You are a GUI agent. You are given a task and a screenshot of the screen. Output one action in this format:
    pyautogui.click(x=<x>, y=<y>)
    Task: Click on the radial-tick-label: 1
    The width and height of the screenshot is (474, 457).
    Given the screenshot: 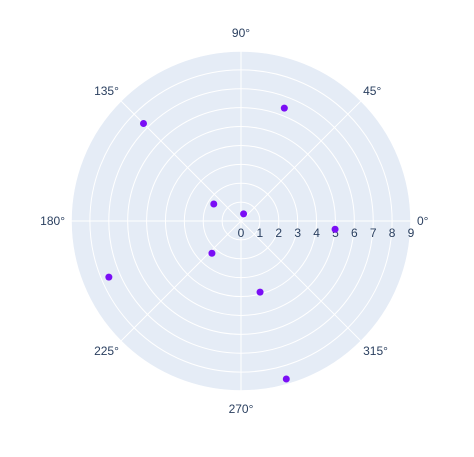 What is the action you would take?
    pyautogui.click(x=260, y=233)
    